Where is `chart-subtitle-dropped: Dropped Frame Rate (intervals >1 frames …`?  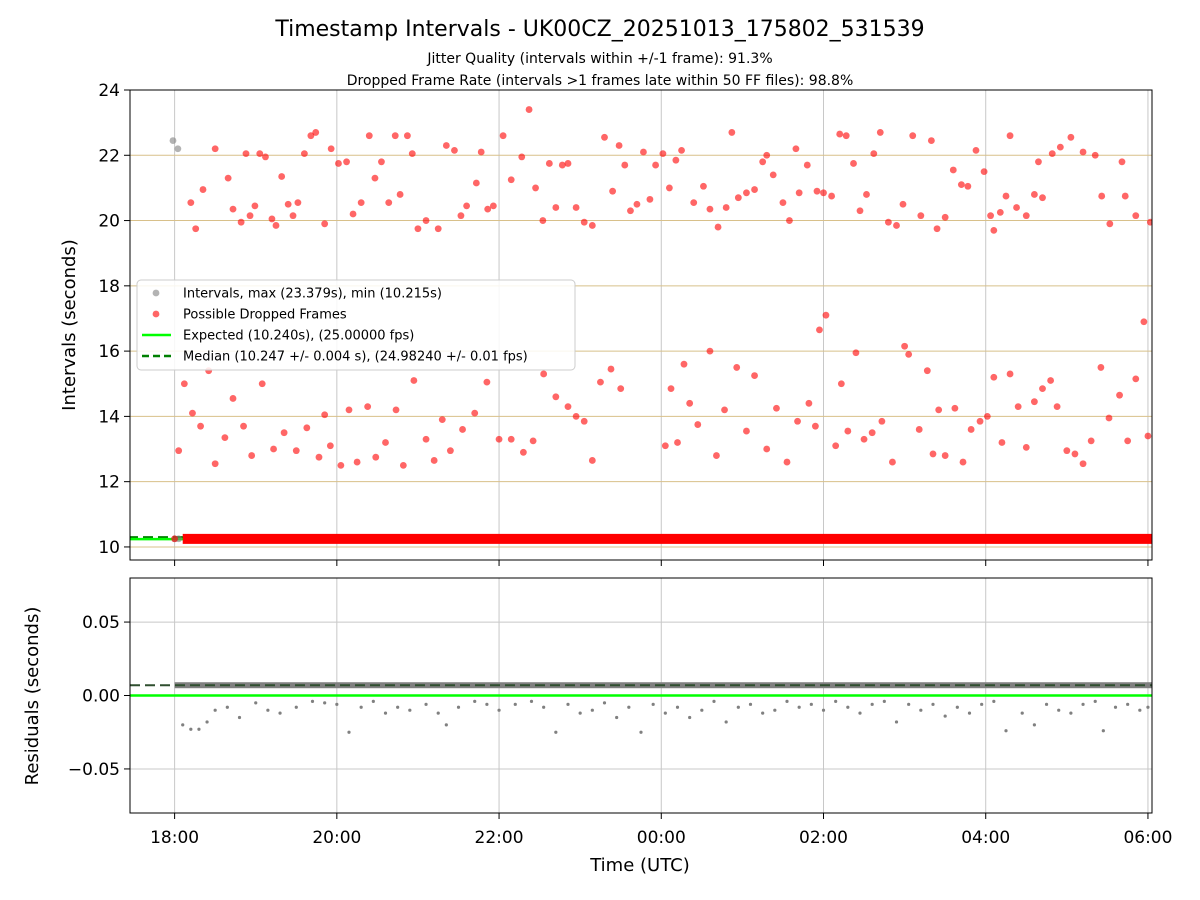 chart-subtitle-dropped: Dropped Frame Rate (intervals >1 frames … is located at coordinates (600, 81).